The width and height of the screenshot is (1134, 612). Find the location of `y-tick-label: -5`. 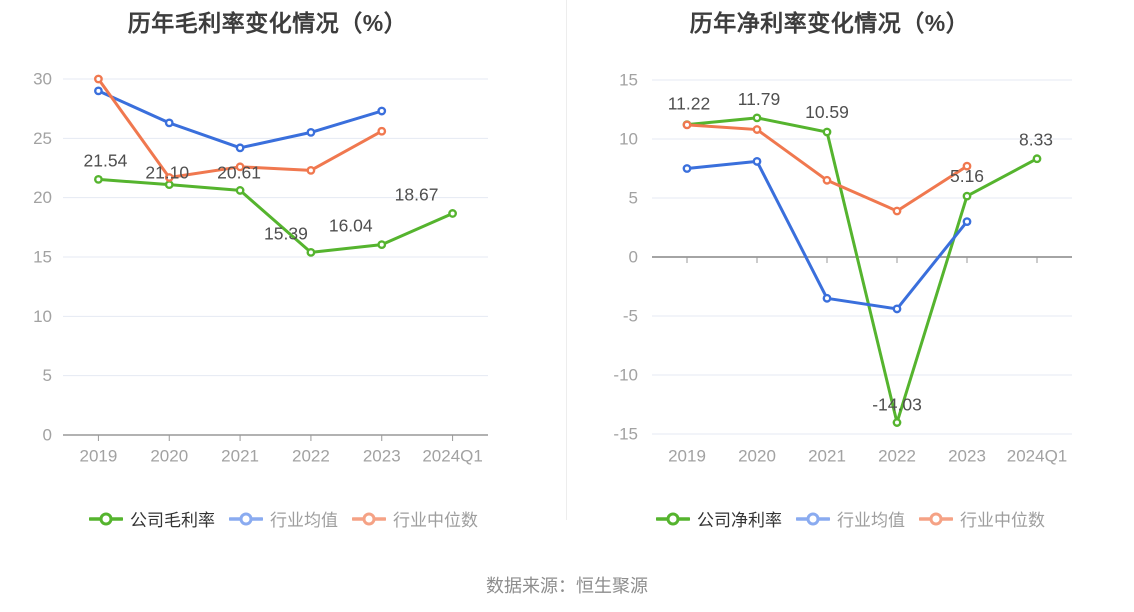

y-tick-label: -5 is located at coordinates (630, 316).